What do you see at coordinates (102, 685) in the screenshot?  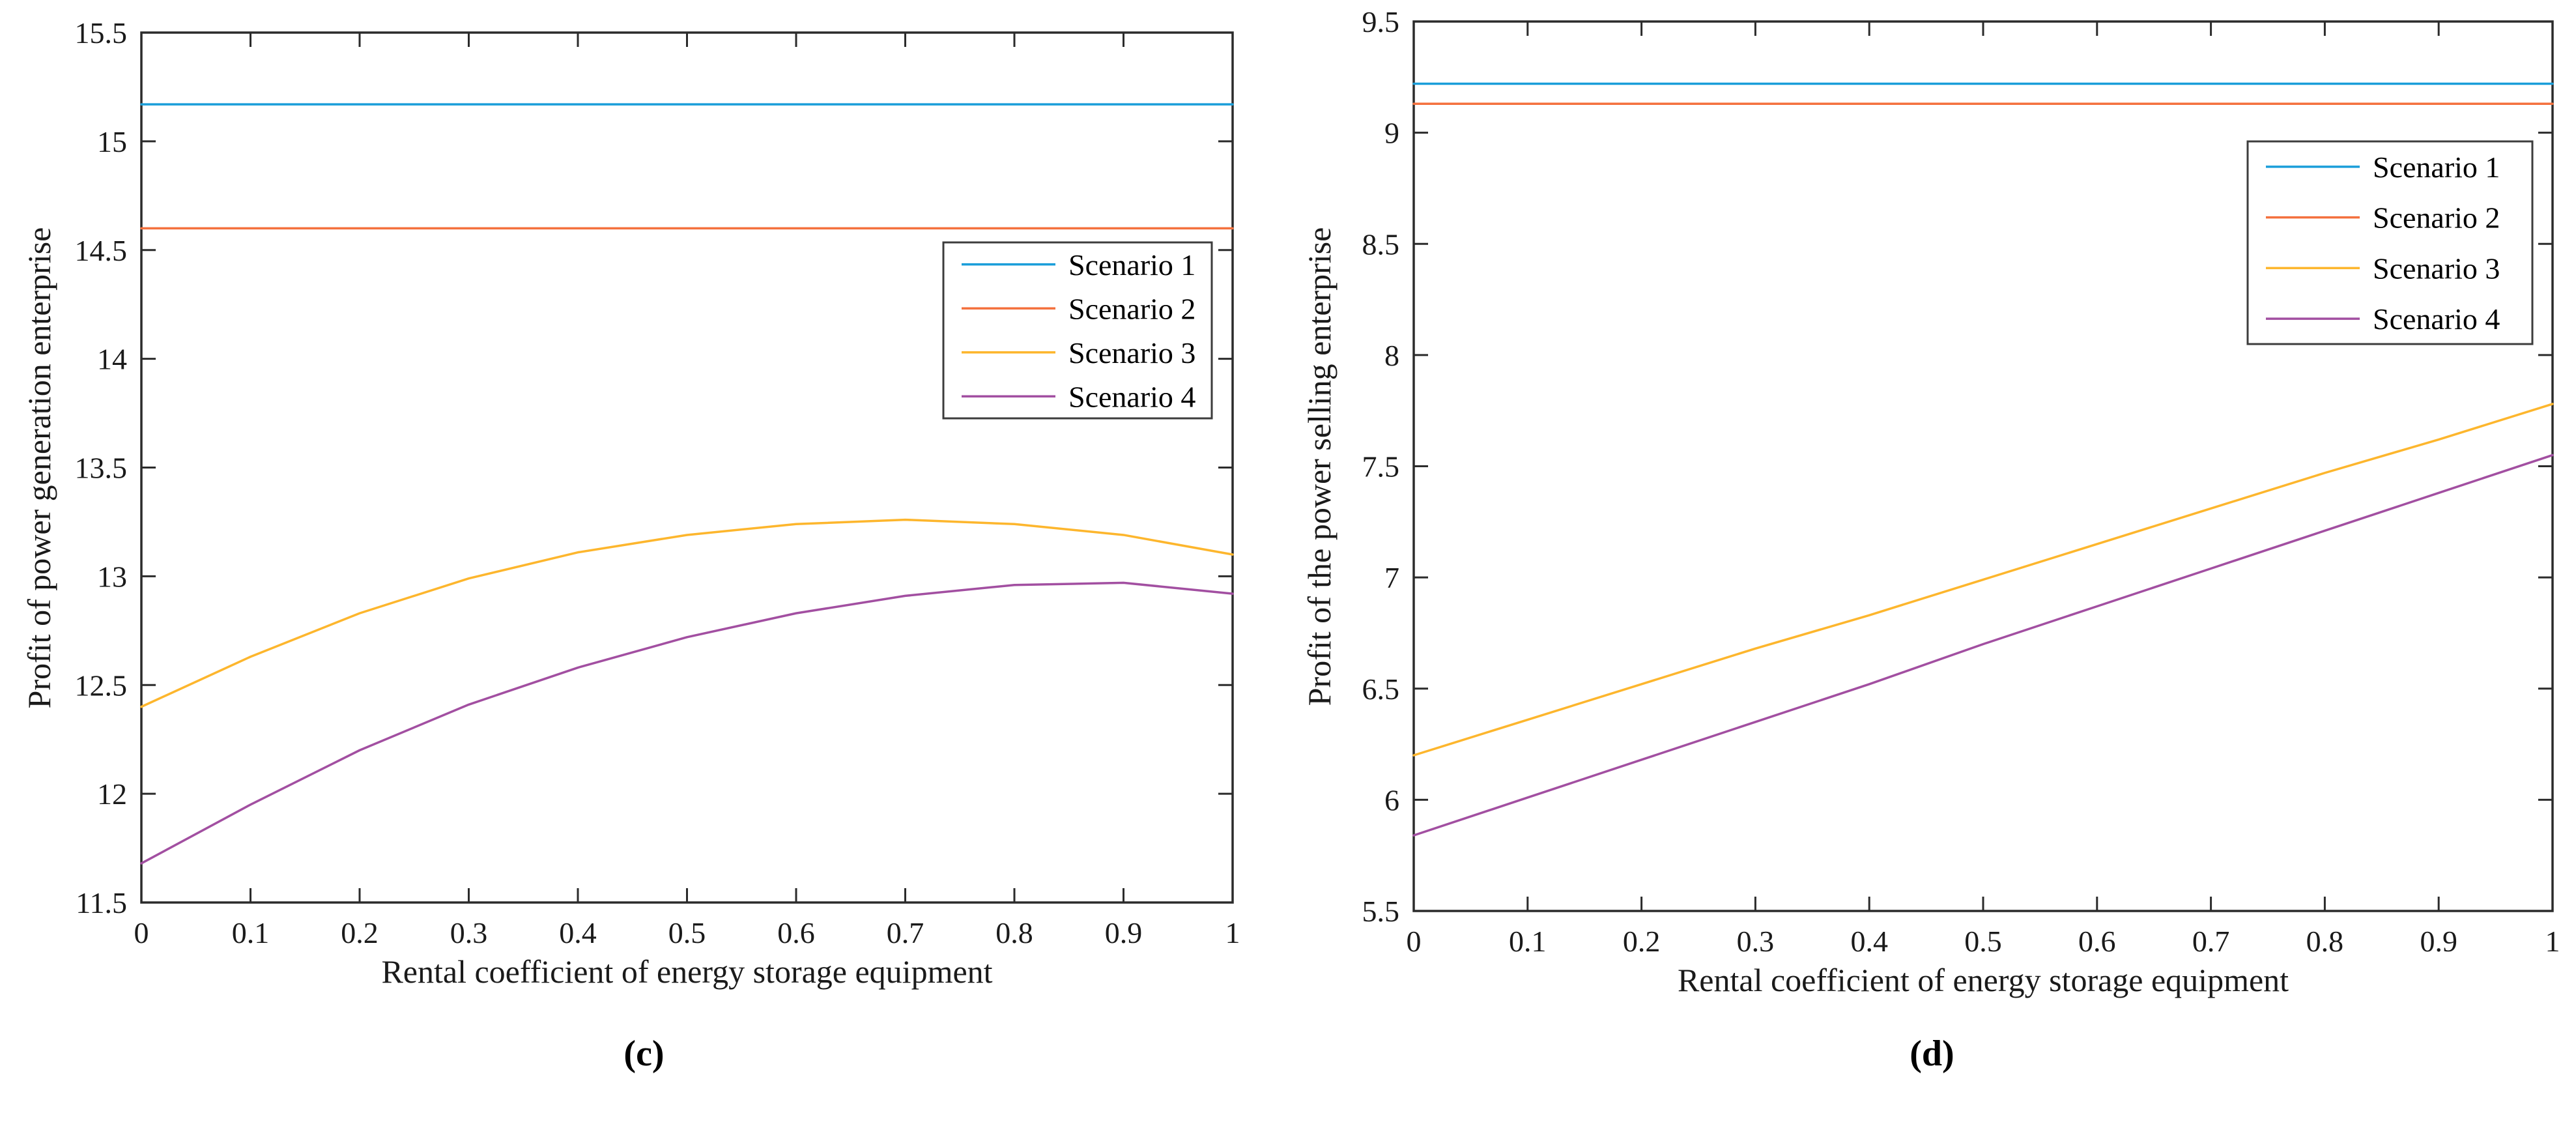 I see `y-tick-label: 12.5` at bounding box center [102, 685].